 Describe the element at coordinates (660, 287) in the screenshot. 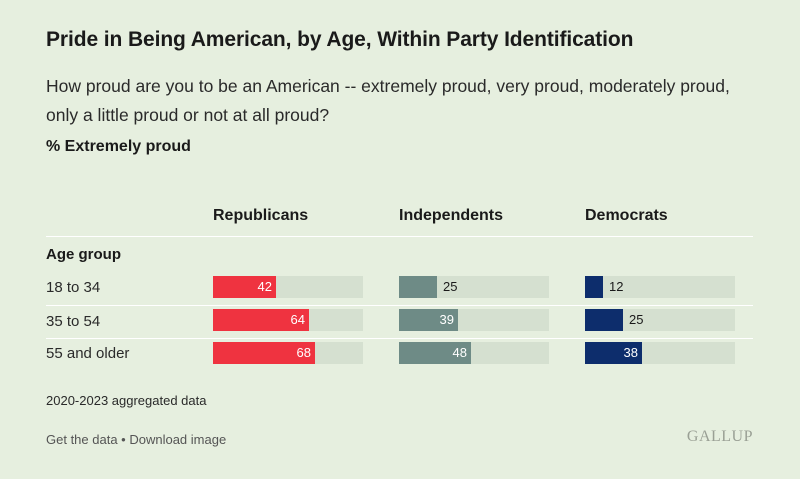

I see `bar-track: 12` at that location.